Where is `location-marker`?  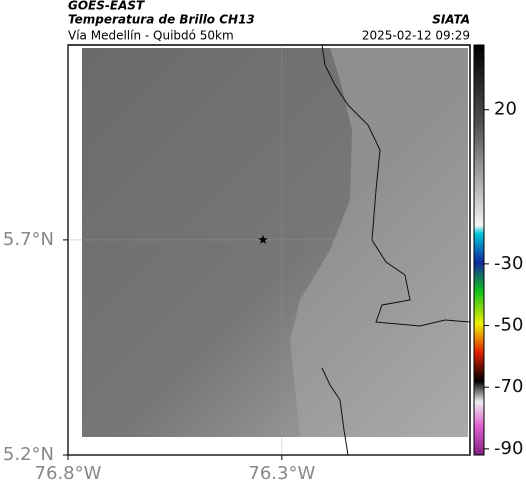 location-marker is located at coordinates (263, 239).